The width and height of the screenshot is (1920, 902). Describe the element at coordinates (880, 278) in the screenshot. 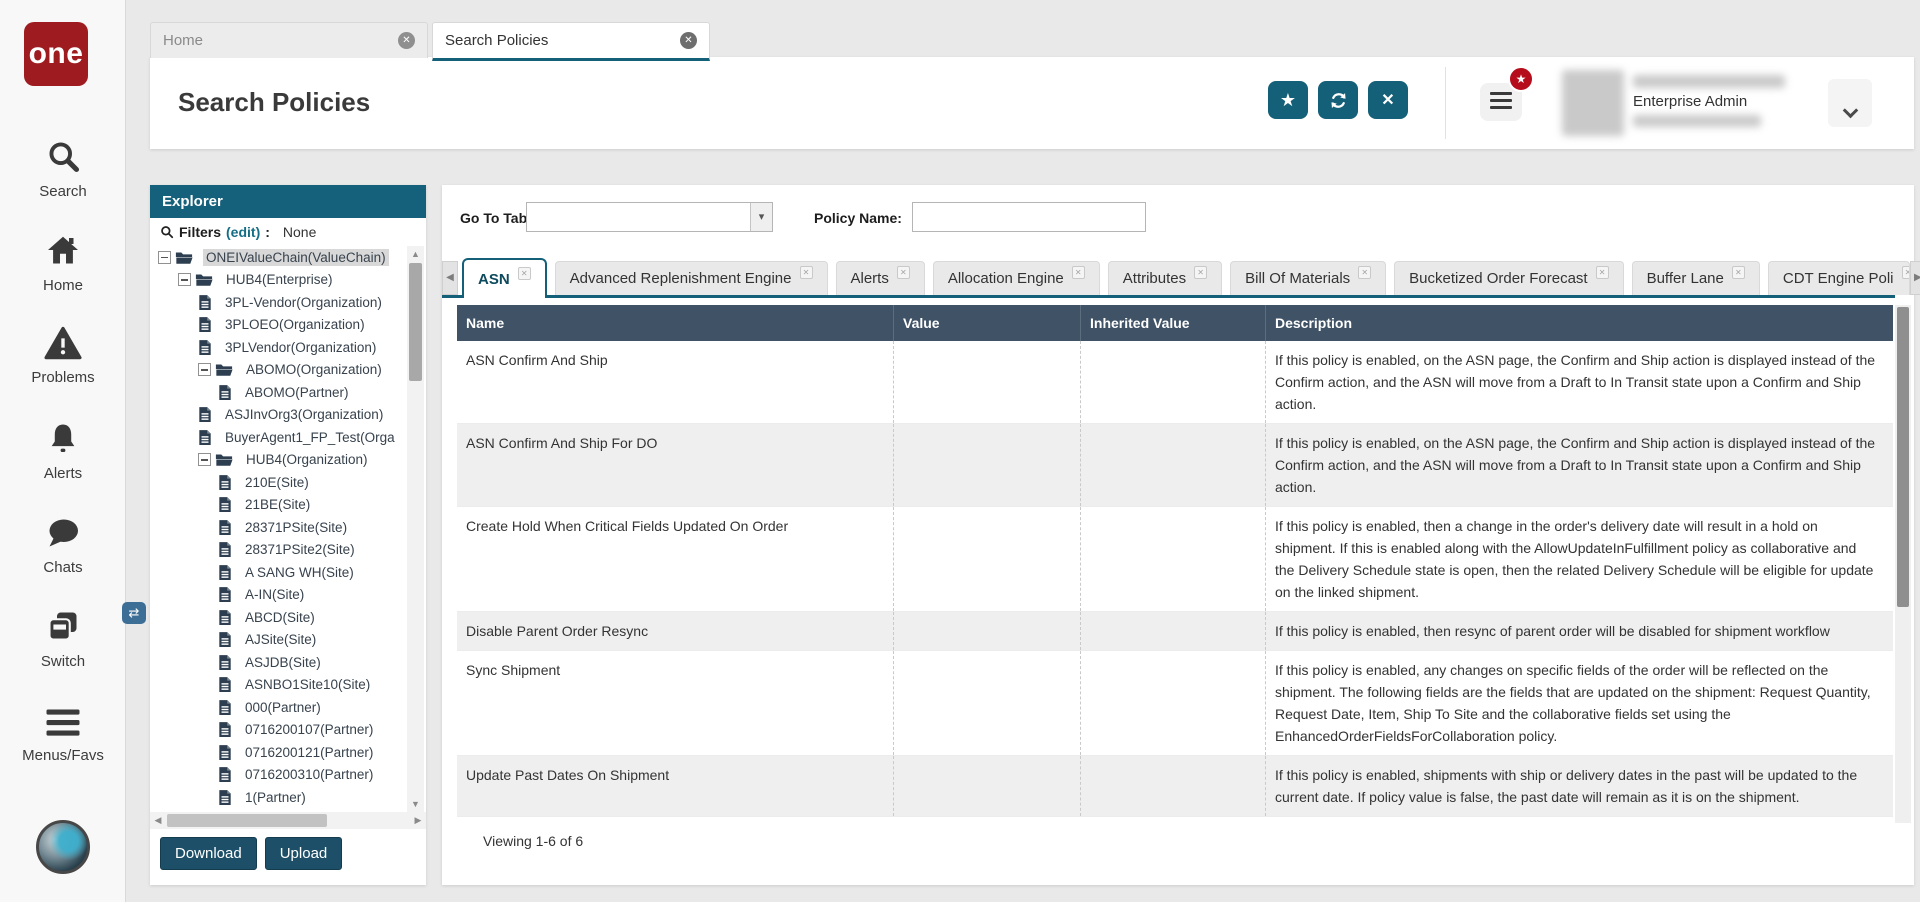

I see `policy-tab-alerts: Alerts ✕` at that location.